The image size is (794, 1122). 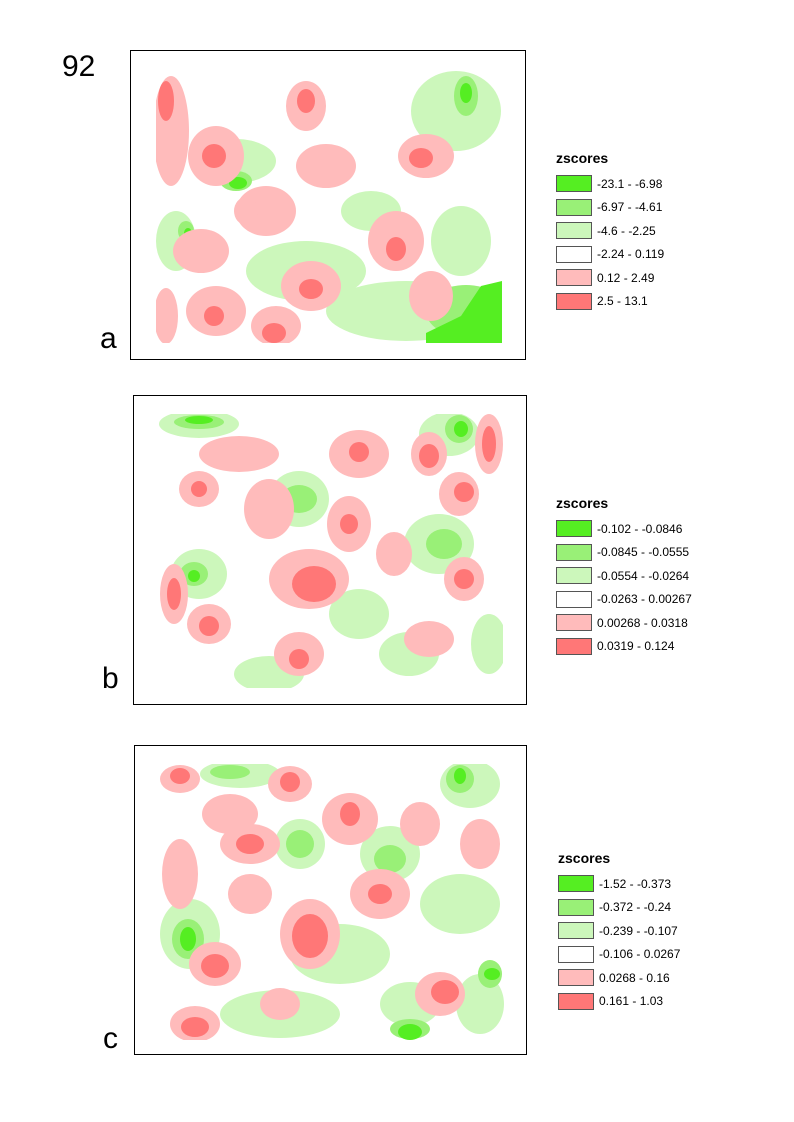 What do you see at coordinates (631, 1001) in the screenshot?
I see `legend-label: 0.161 - 1.03` at bounding box center [631, 1001].